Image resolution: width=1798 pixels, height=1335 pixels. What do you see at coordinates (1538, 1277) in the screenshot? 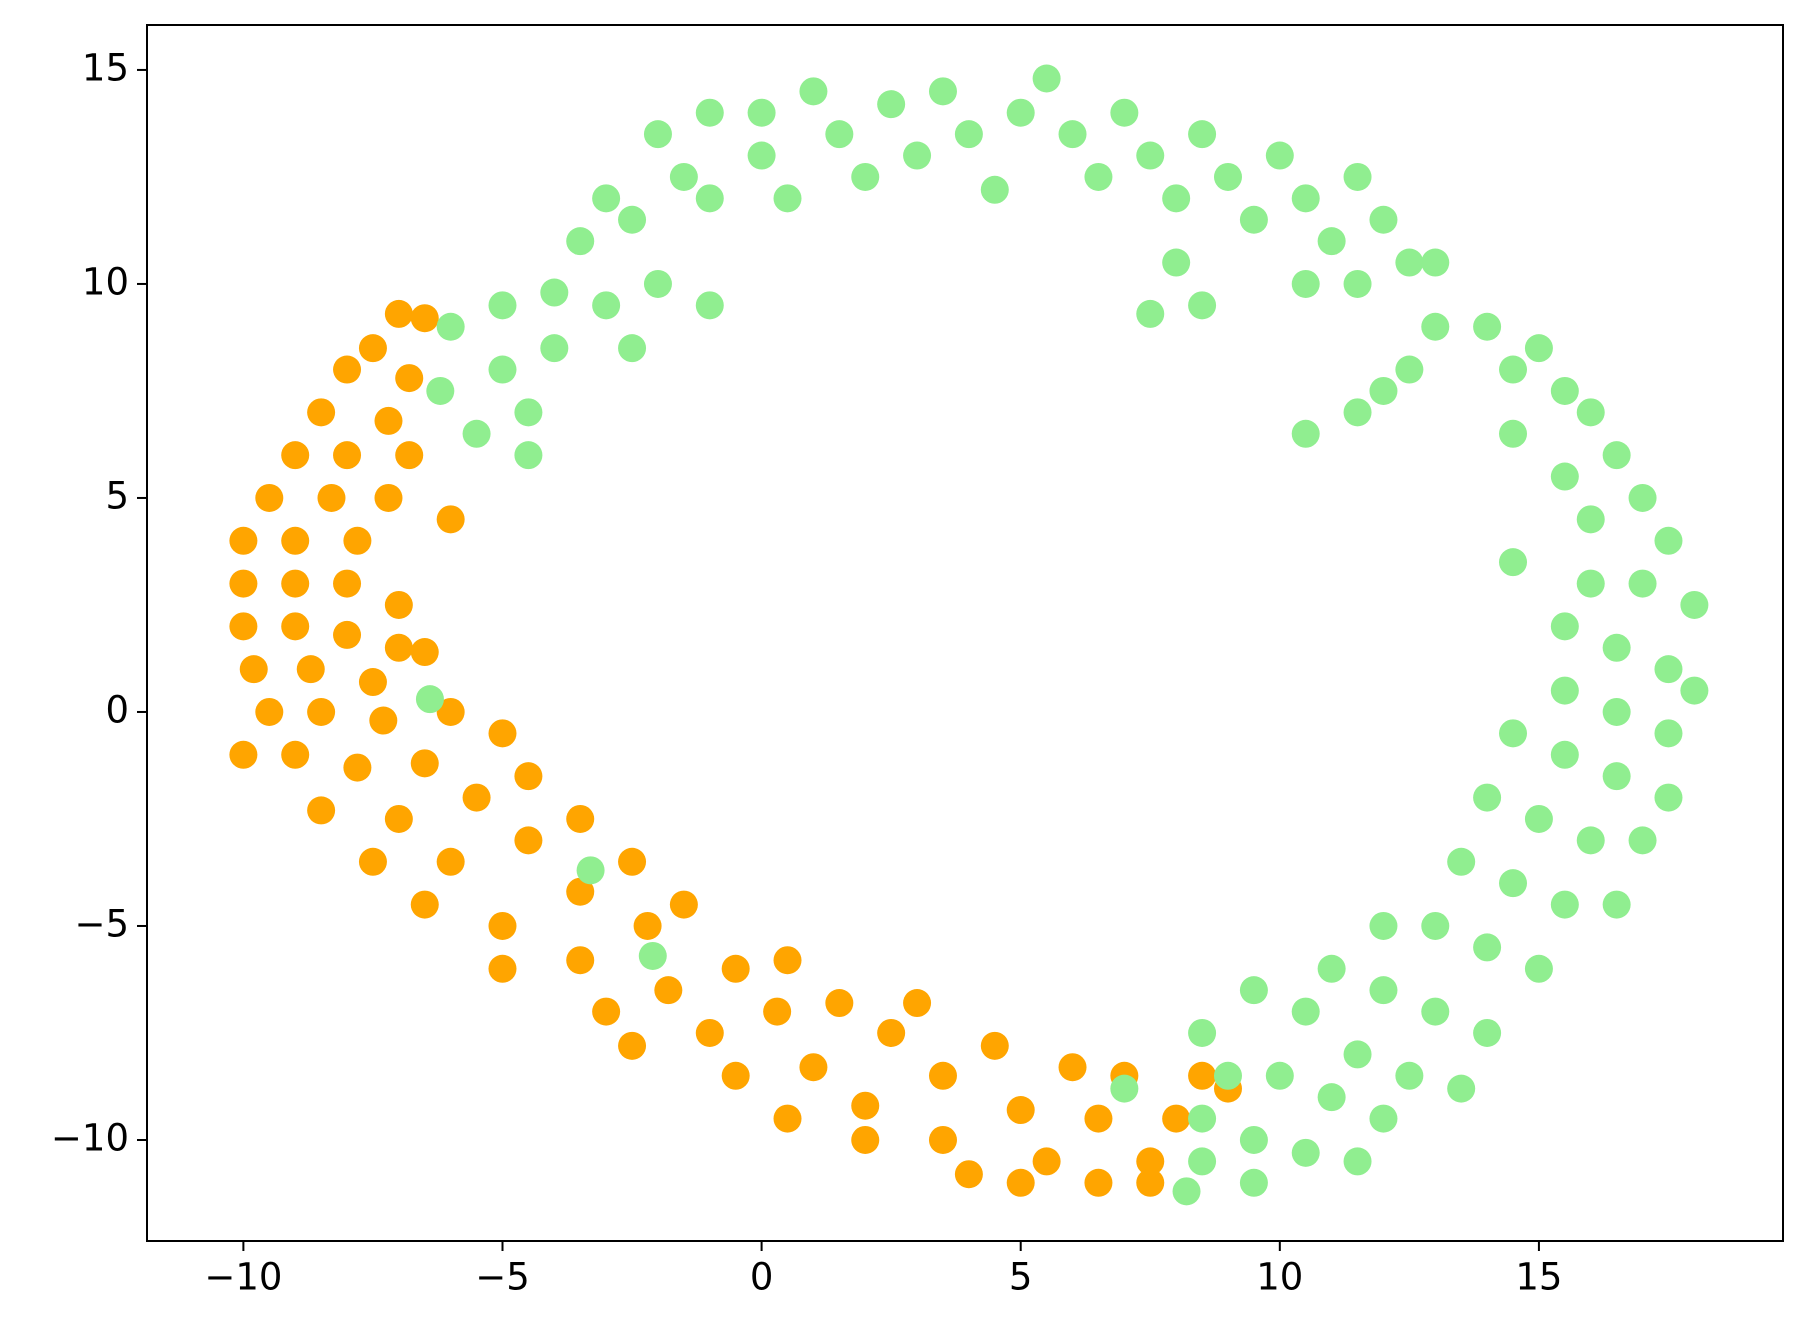
I see `x-tick-label: 15` at bounding box center [1538, 1277].